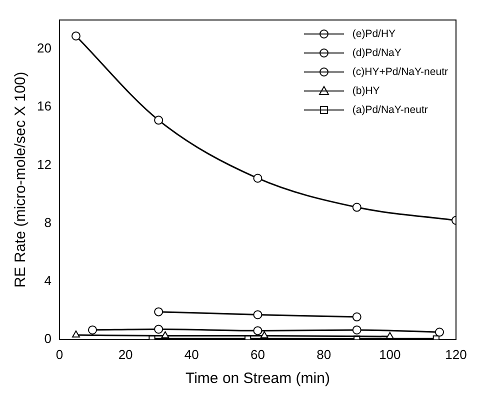 The height and width of the screenshot is (400, 478). Describe the element at coordinates (390, 354) in the screenshot. I see `x-tick-label: 100` at that location.